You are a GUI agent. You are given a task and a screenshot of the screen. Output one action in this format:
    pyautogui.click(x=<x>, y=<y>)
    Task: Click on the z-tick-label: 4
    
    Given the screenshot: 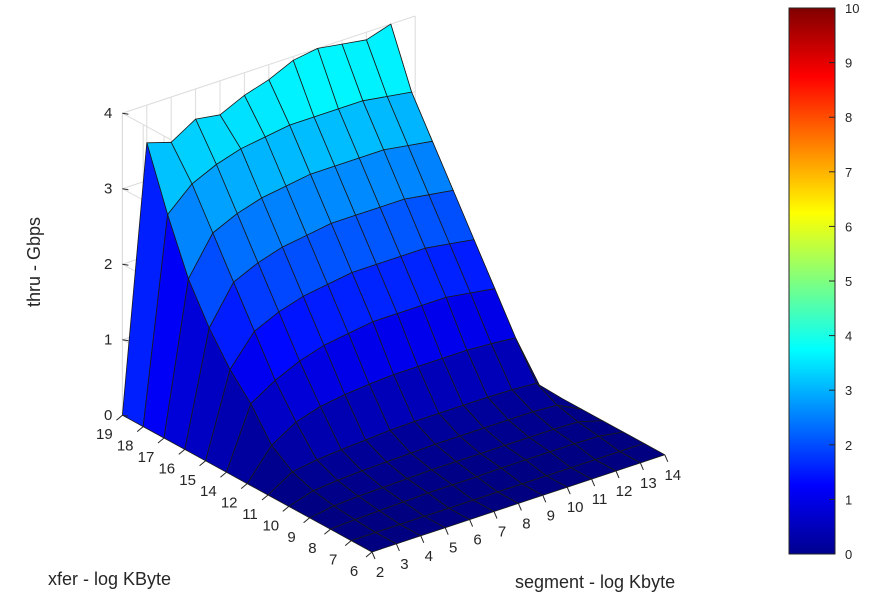 What is the action you would take?
    pyautogui.click(x=108, y=113)
    